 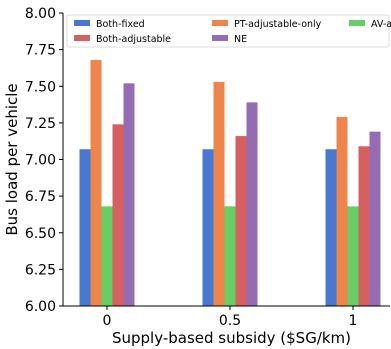 I want to click on y-tick-label: 8.00, so click(x=40, y=14).